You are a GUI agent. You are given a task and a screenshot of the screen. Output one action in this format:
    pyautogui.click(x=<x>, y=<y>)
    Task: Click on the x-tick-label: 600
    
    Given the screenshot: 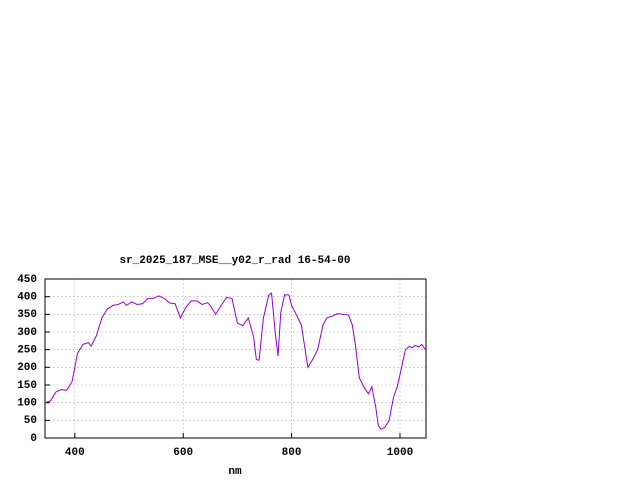 What is the action you would take?
    pyautogui.click(x=183, y=453)
    